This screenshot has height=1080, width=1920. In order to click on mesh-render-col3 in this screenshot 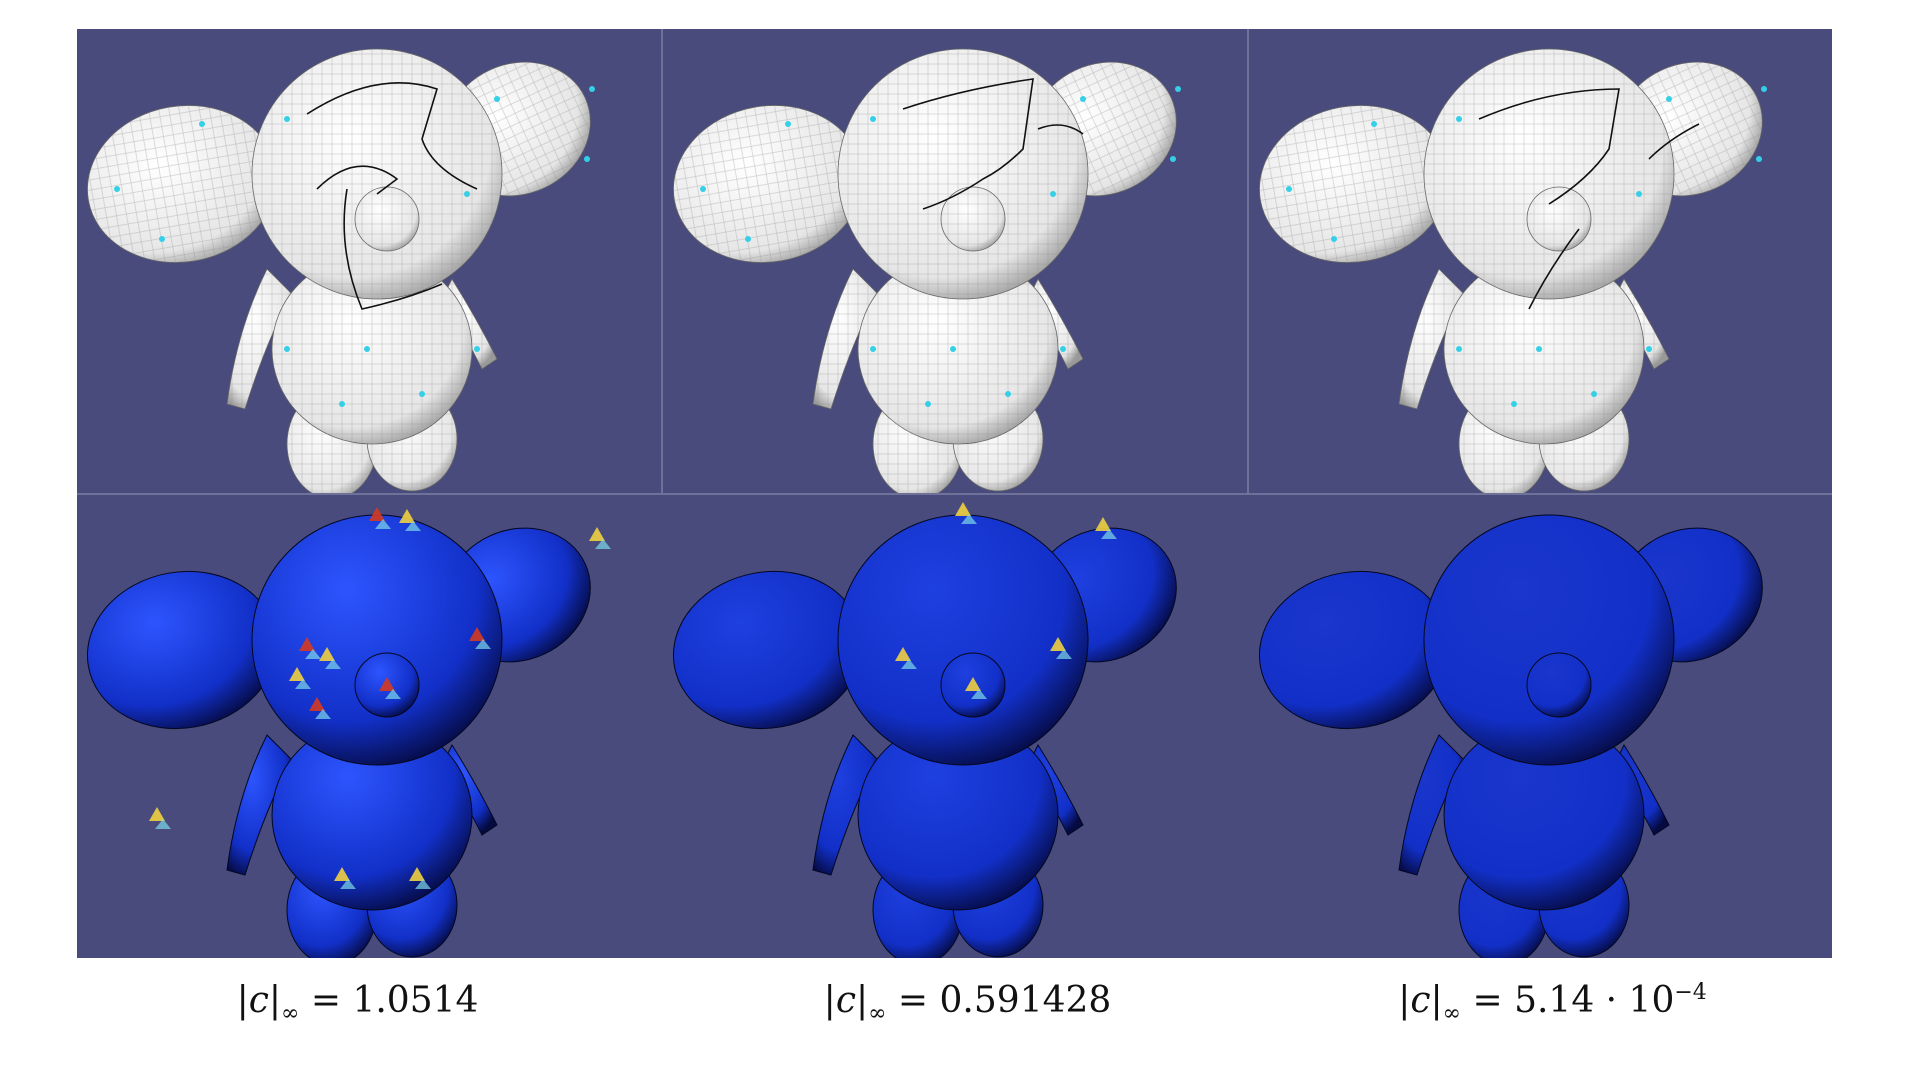, I will do `click(1540, 261)`.